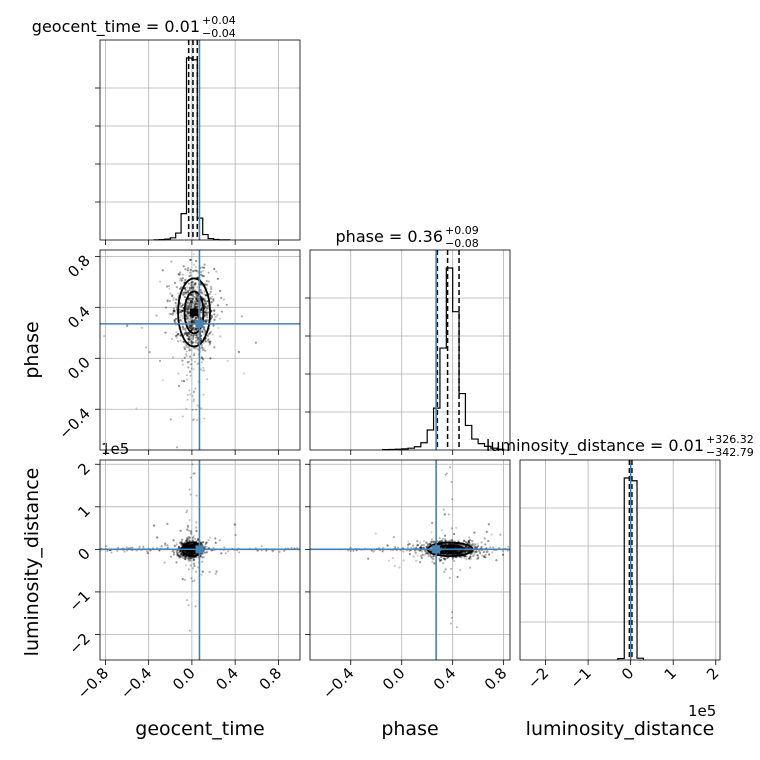 The width and height of the screenshot is (760, 760). Describe the element at coordinates (93, 683) in the screenshot. I see `x-tick-label: −0.8` at that location.